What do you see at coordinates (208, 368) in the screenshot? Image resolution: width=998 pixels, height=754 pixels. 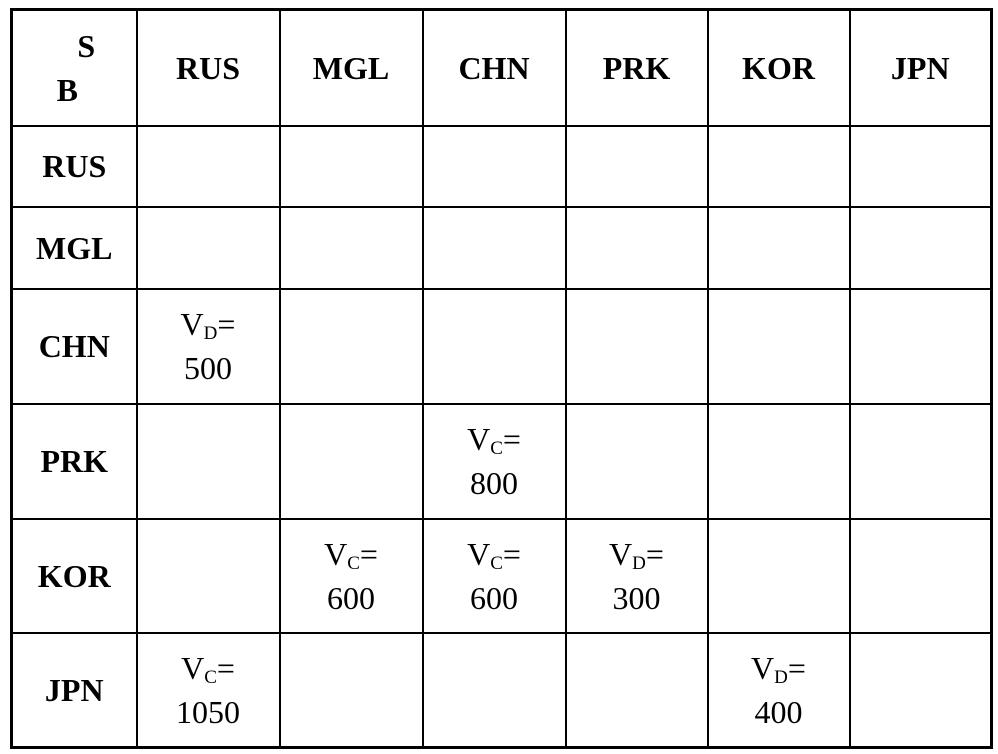 I see `cell-value: 500` at bounding box center [208, 368].